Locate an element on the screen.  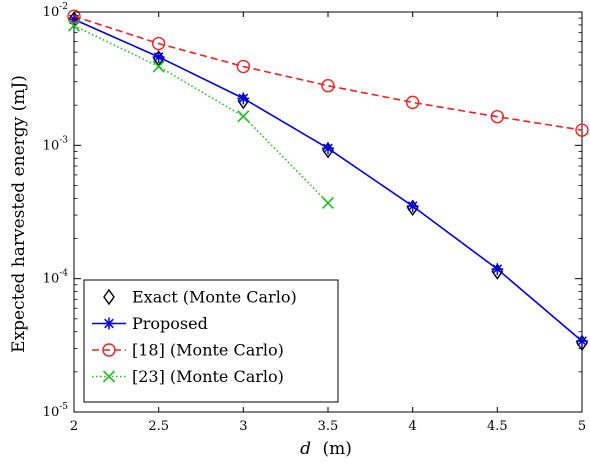
legend-item-2: [18] (Monte Carlo) is located at coordinates (188, 350).